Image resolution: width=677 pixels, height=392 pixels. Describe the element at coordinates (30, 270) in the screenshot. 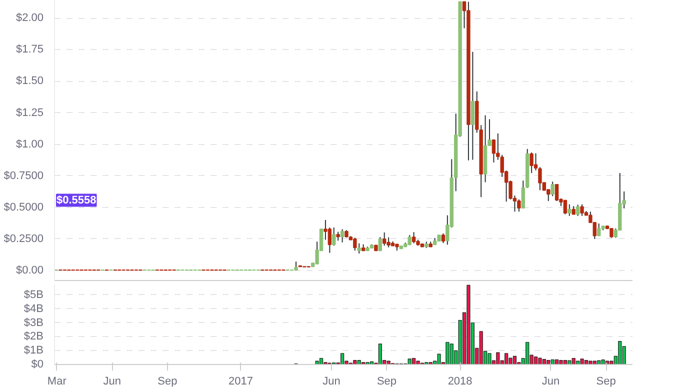

I see `y-tick-label: $0.00` at that location.